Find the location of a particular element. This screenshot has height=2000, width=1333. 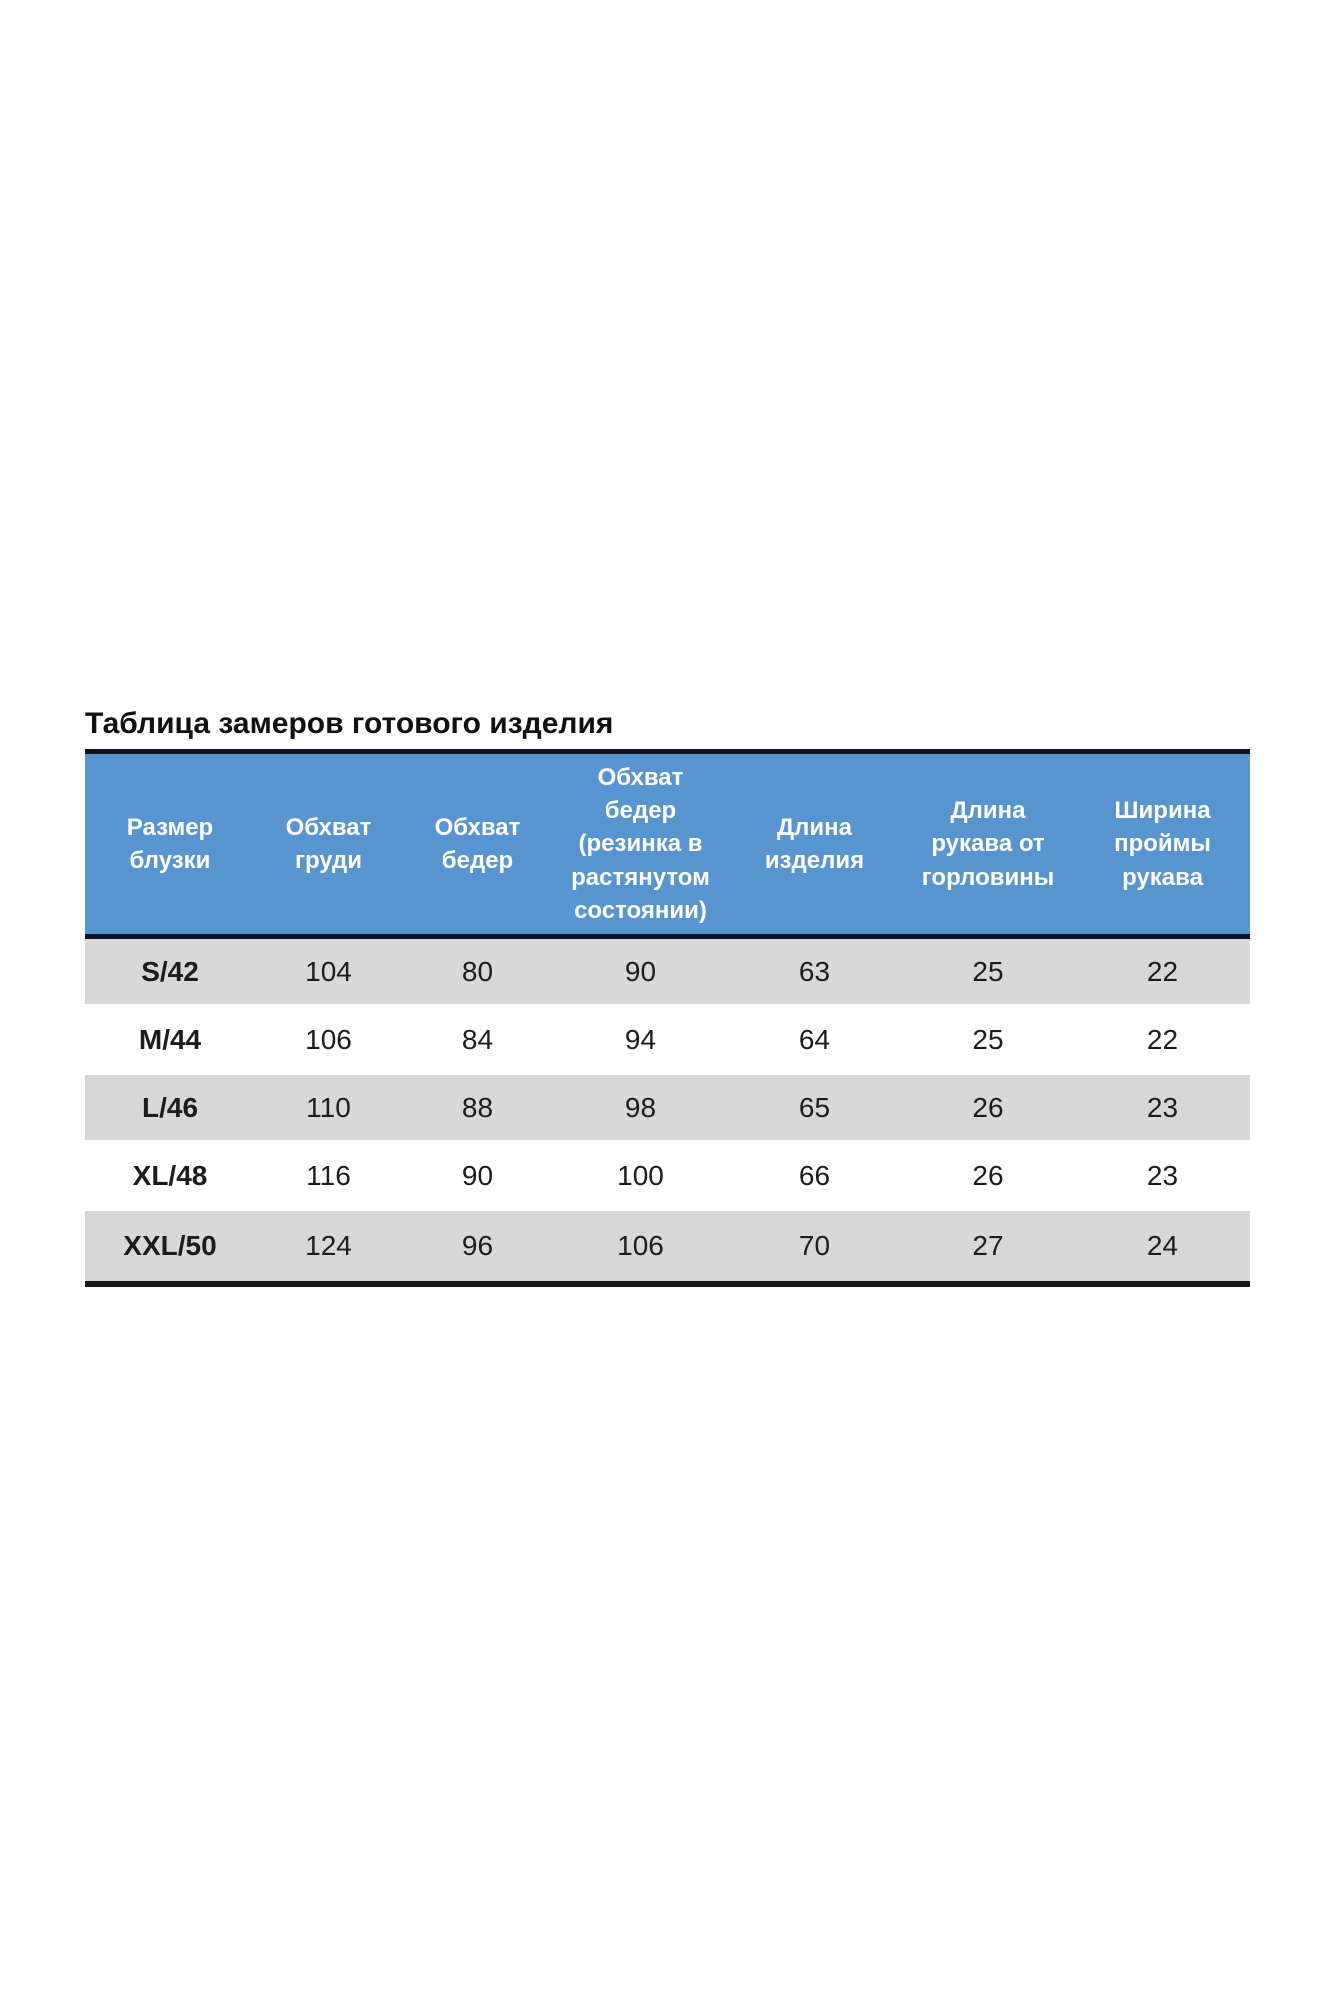

table-row: XXL/50 124 96 106 70 27 24 is located at coordinates (667, 1246).